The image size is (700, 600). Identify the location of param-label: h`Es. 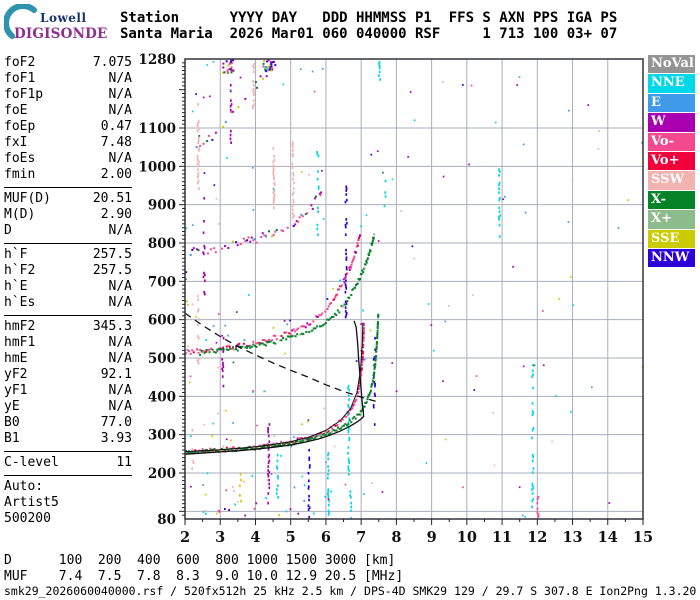
(20, 302).